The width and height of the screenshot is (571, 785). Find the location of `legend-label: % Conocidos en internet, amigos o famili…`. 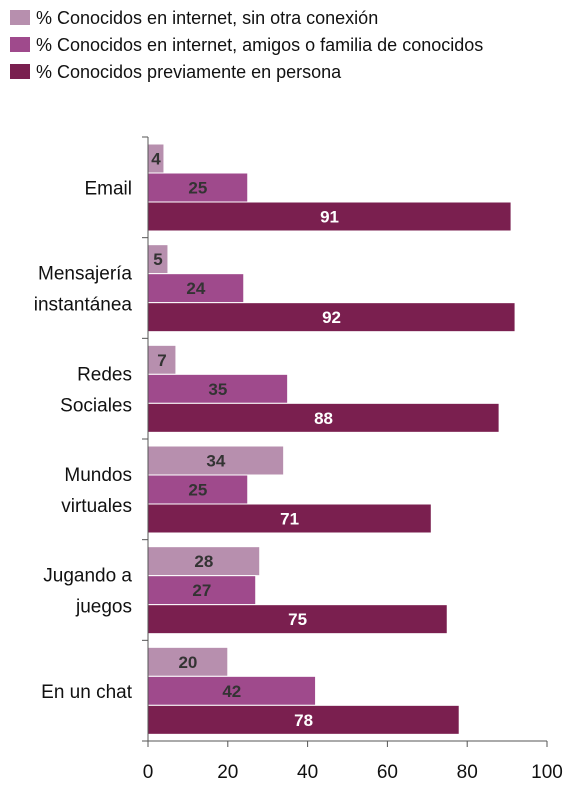

legend-label: % Conocidos en internet, amigos o famili… is located at coordinates (259, 45).